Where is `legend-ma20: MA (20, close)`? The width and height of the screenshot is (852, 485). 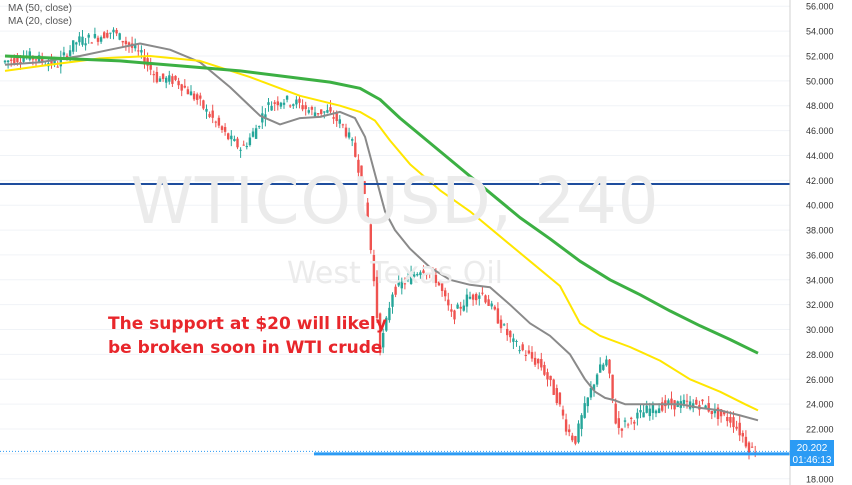 legend-ma20: MA (20, close) is located at coordinates (40, 21).